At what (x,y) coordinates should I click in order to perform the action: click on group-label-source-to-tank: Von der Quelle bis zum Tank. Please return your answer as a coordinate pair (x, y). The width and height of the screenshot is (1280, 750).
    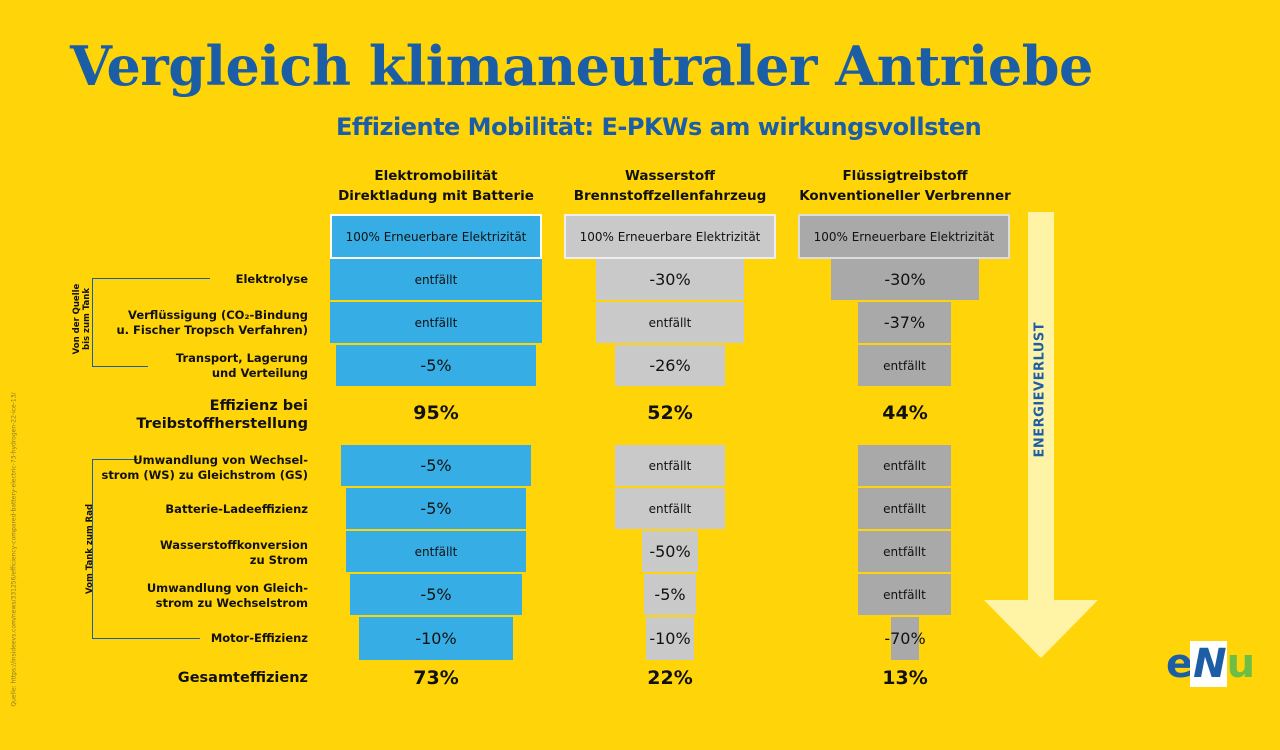
    Looking at the image, I should click on (82, 319).